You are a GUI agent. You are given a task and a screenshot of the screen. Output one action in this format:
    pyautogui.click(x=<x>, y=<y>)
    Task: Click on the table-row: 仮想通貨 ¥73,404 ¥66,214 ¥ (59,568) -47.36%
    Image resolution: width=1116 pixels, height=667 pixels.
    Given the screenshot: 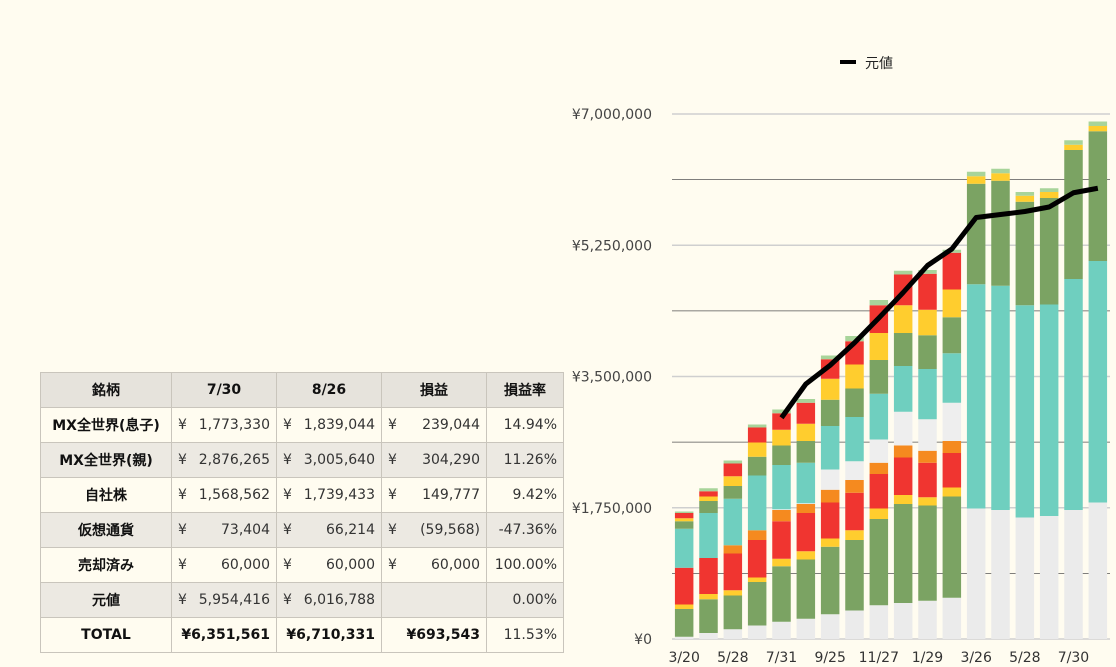 What is the action you would take?
    pyautogui.click(x=302, y=530)
    